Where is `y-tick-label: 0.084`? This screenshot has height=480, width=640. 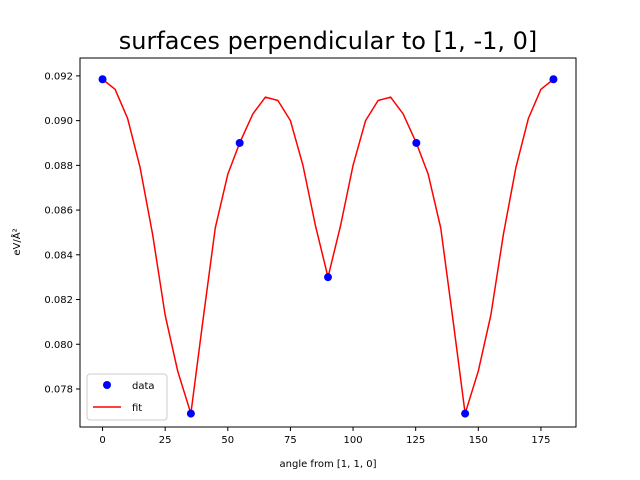
y-tick-label: 0.084 is located at coordinates (58, 255).